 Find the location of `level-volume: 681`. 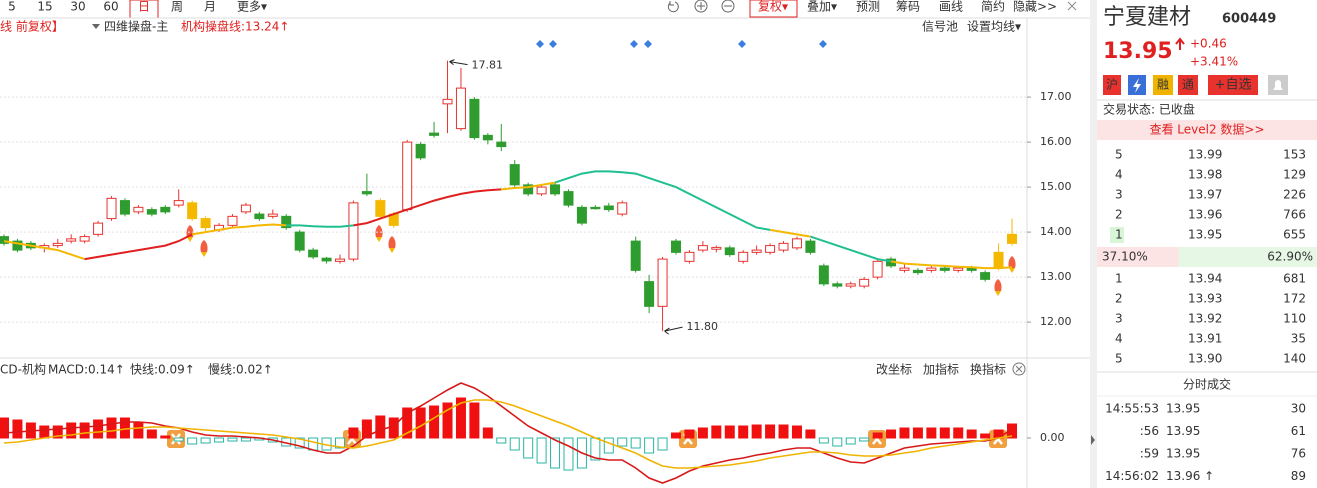

level-volume: 681 is located at coordinates (1294, 279).